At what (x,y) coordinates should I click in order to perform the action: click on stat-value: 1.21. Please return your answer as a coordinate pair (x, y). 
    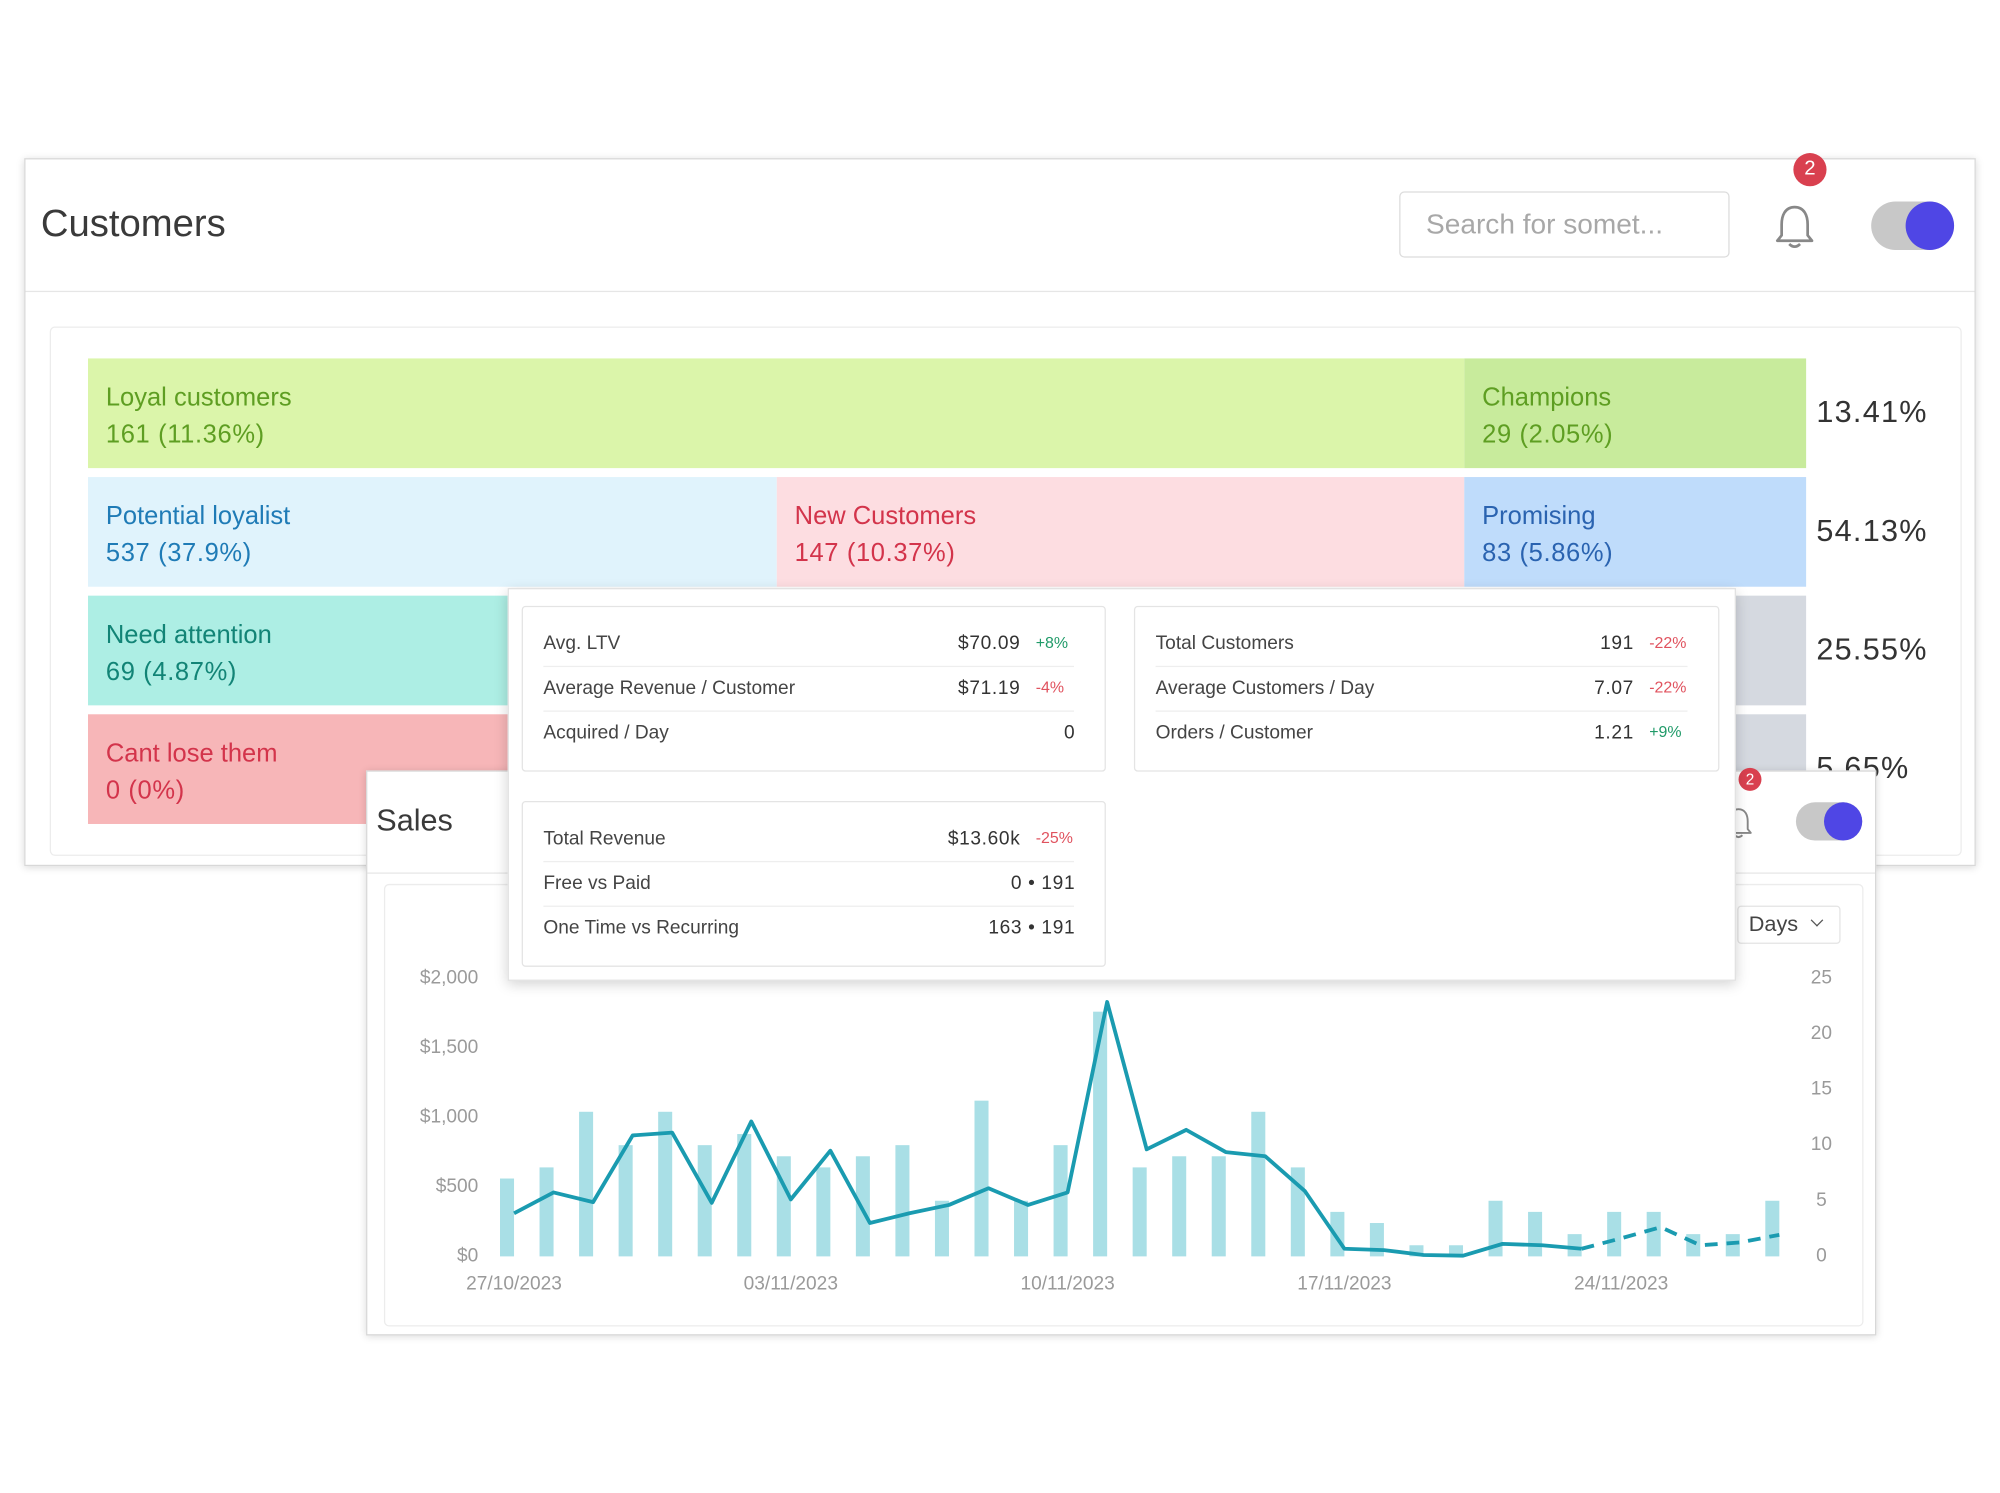
    Looking at the image, I should click on (1614, 732).